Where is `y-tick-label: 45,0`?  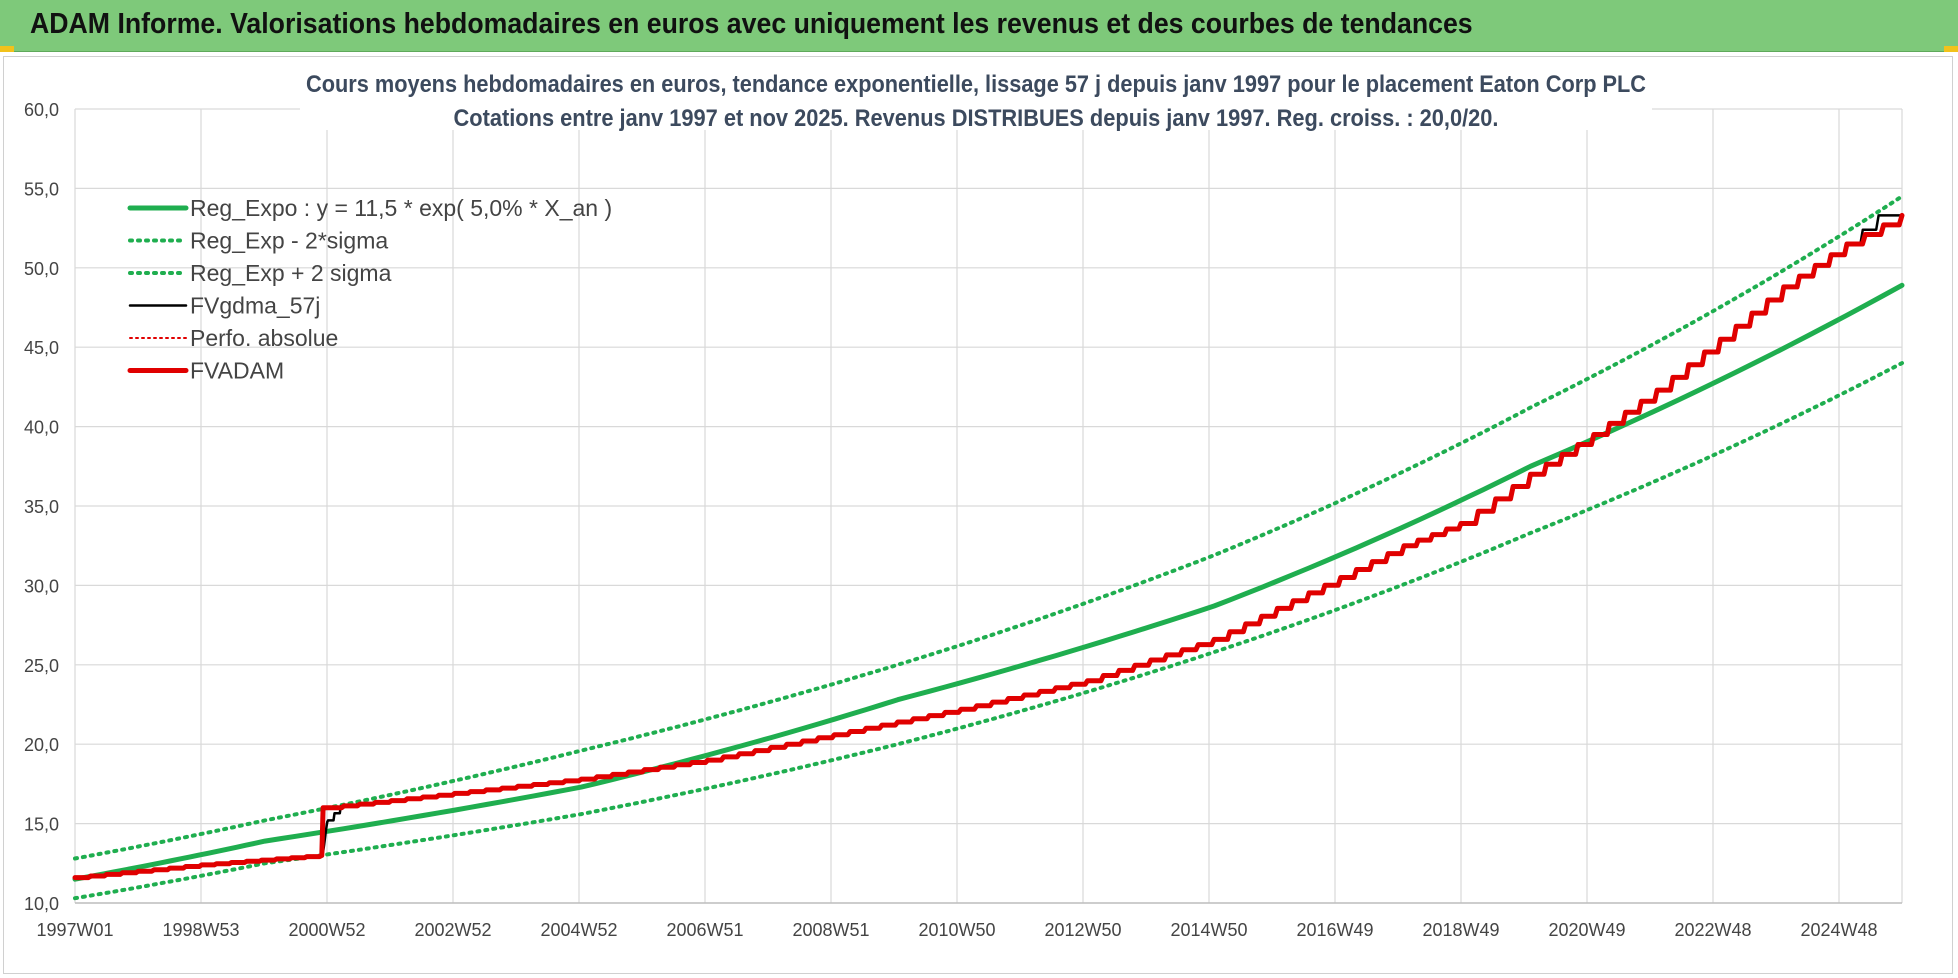
y-tick-label: 45,0 is located at coordinates (41, 348).